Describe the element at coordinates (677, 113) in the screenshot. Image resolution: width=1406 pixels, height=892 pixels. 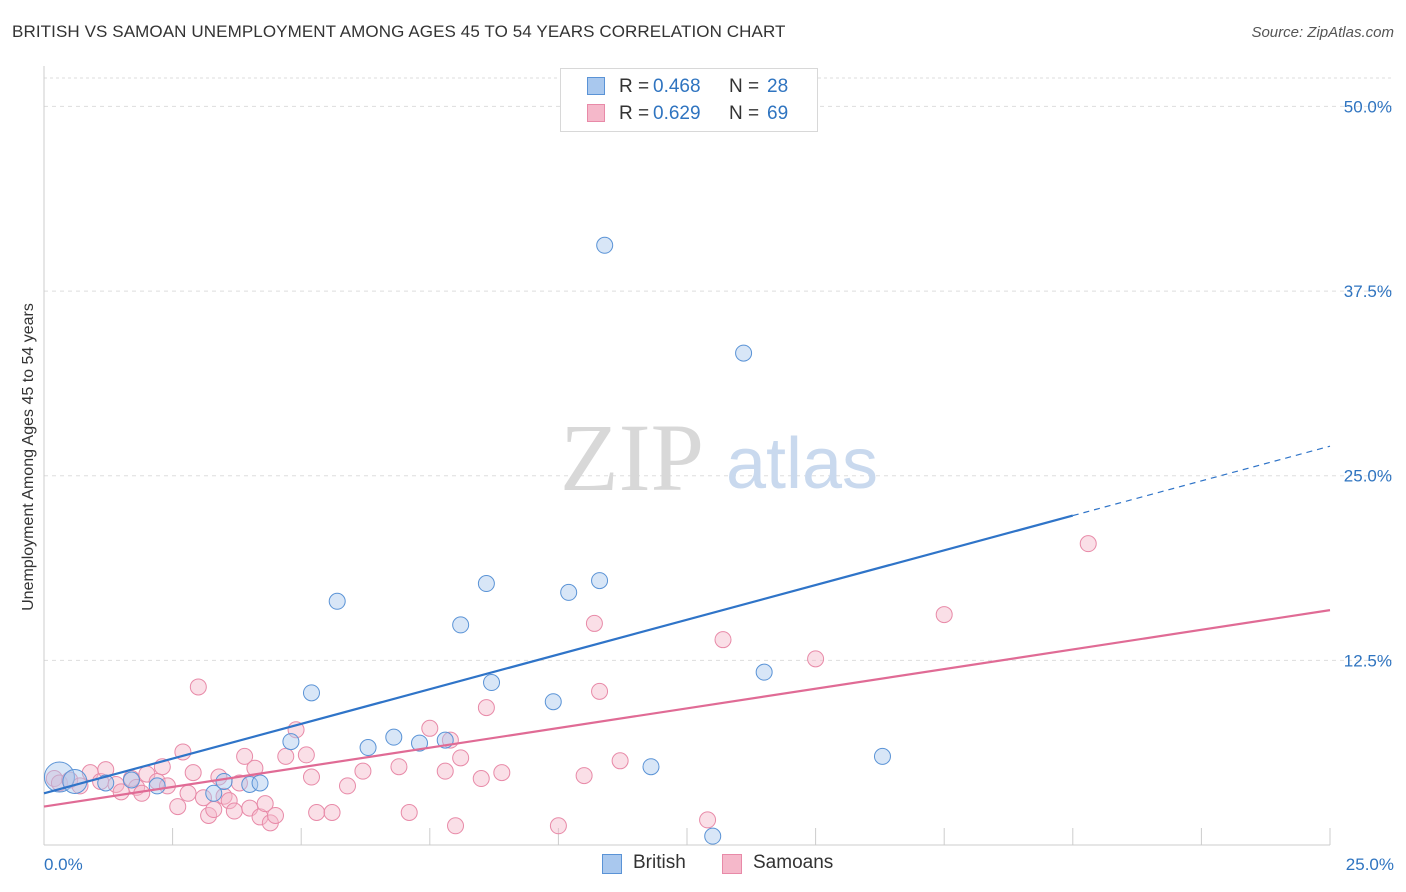
I see `samoans-r-value: 0.629` at that location.